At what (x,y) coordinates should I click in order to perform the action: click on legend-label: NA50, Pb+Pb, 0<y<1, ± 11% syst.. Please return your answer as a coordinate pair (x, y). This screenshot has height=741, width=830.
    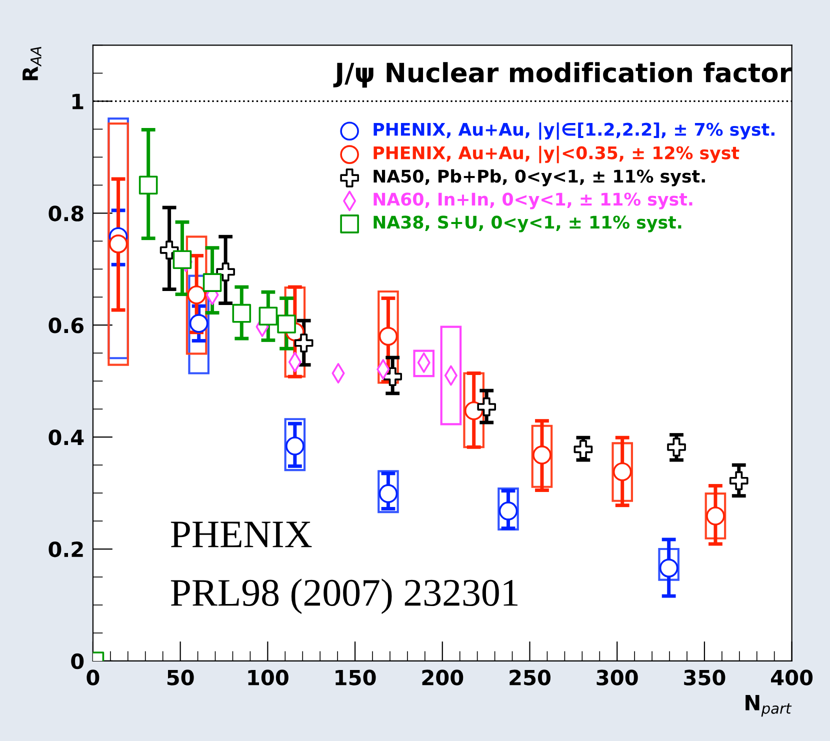
    Looking at the image, I should click on (539, 177).